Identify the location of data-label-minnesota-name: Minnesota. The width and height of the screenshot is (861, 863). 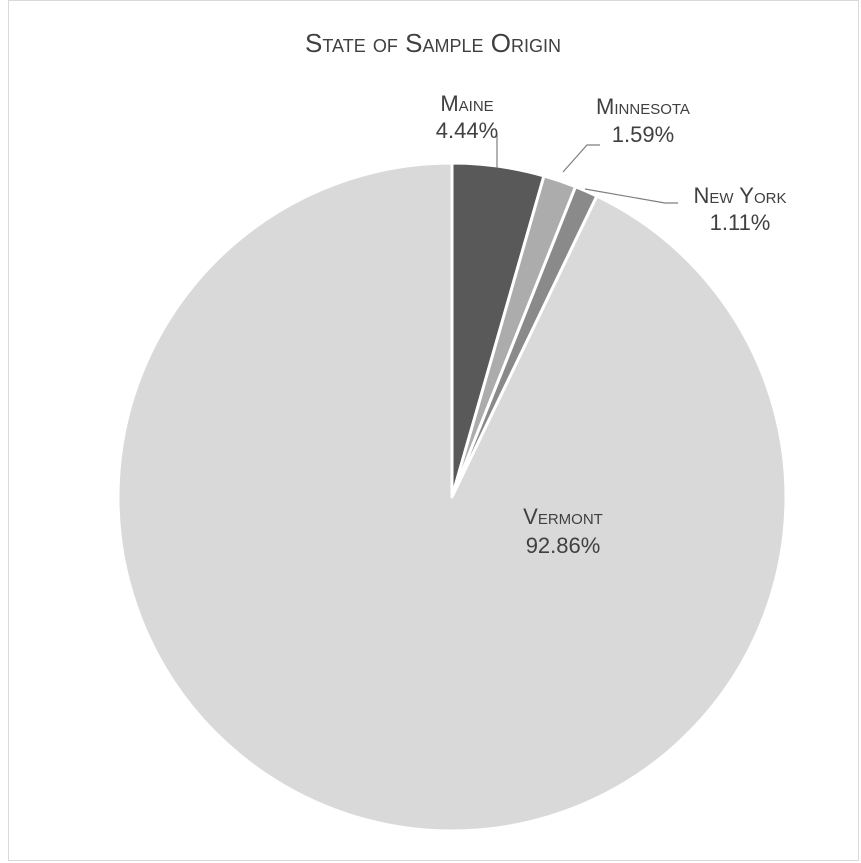
(643, 106).